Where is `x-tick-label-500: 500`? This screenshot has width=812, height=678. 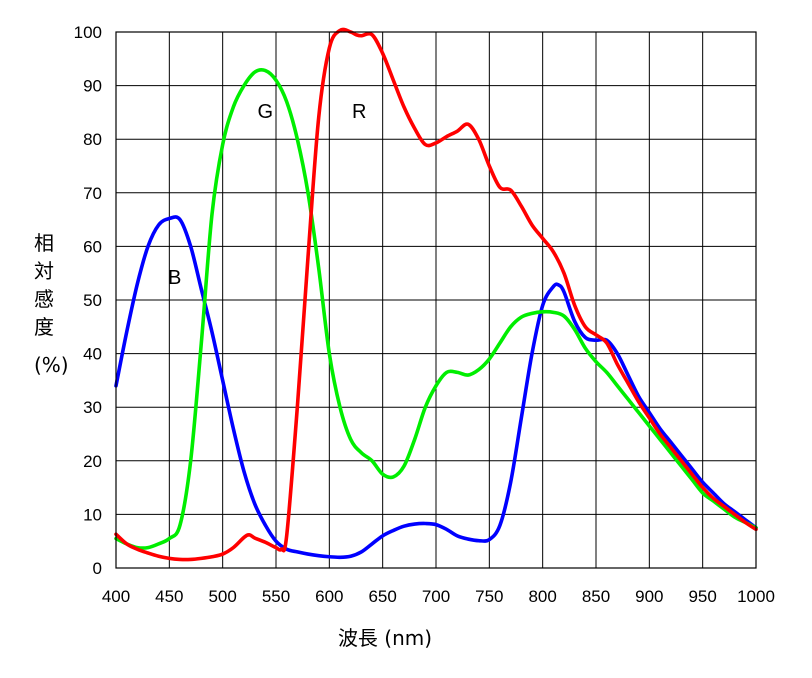 x-tick-label-500: 500 is located at coordinates (222, 596).